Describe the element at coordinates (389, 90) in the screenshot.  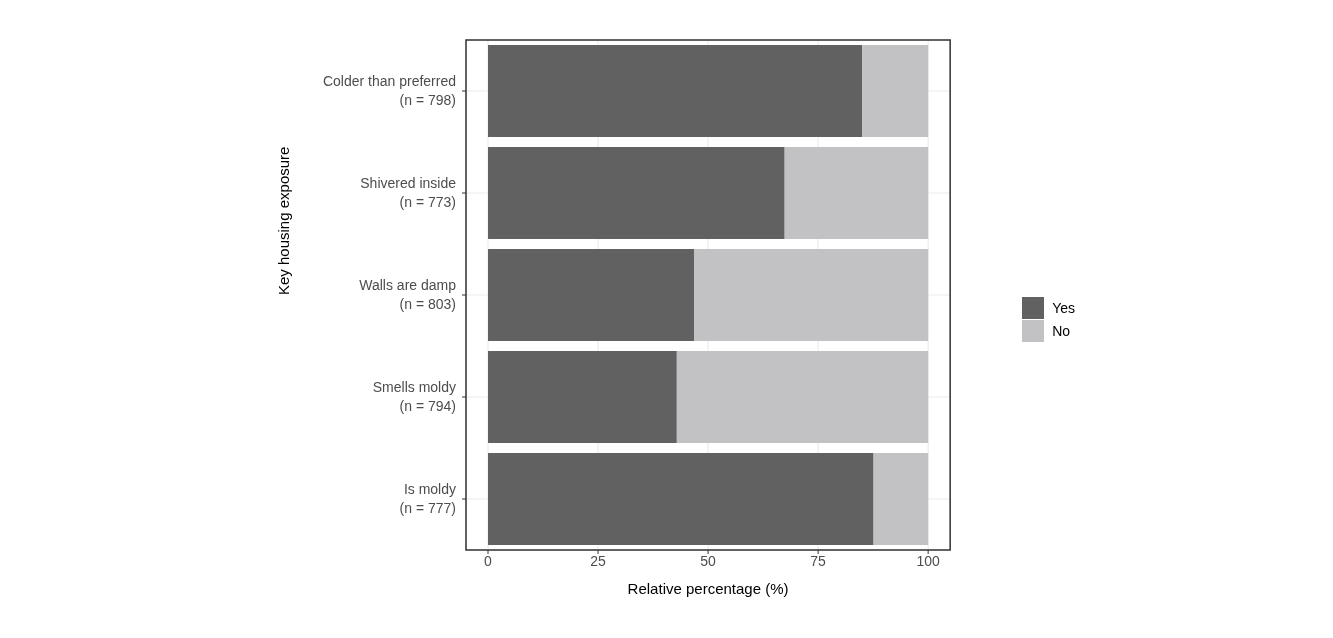
I see `y-tick-label: Colder than preferred (n = 798)` at that location.